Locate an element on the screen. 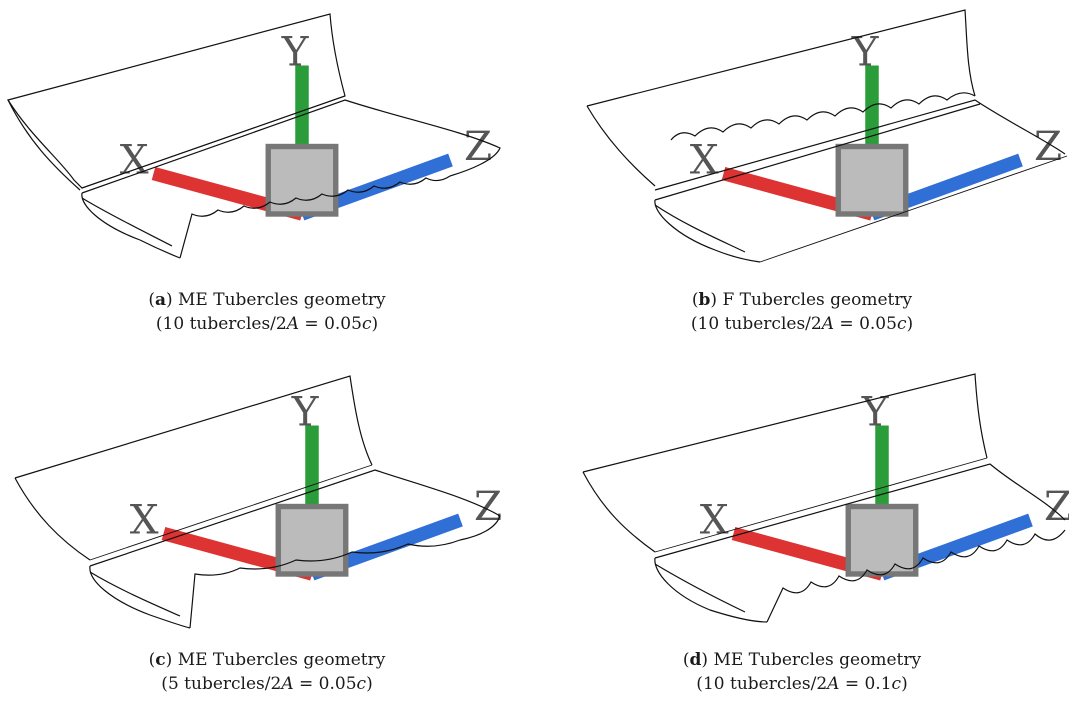  caption-title-b: (b) F Tubercles geometry is located at coordinates (802, 300).